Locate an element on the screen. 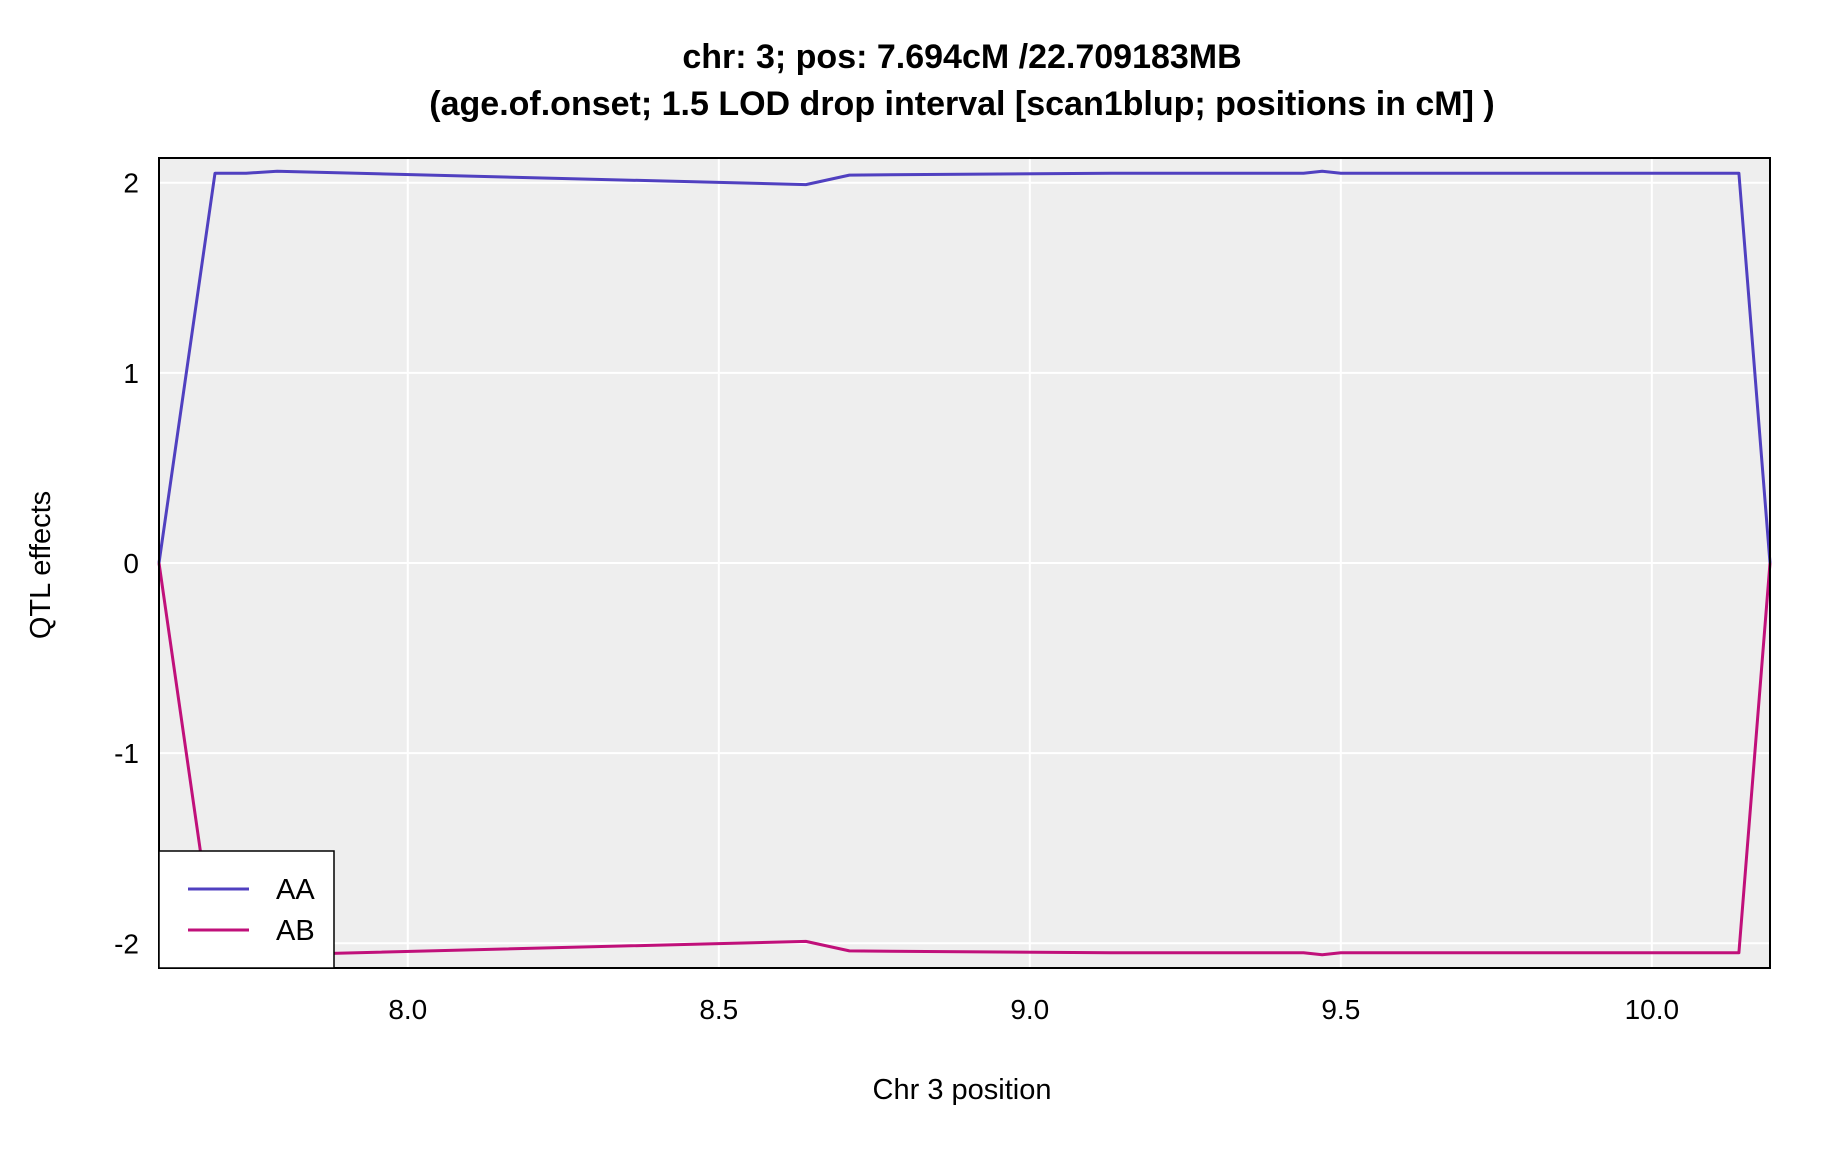 The height and width of the screenshot is (1152, 1824). x-tick-label: 10.0 is located at coordinates (1652, 1009).